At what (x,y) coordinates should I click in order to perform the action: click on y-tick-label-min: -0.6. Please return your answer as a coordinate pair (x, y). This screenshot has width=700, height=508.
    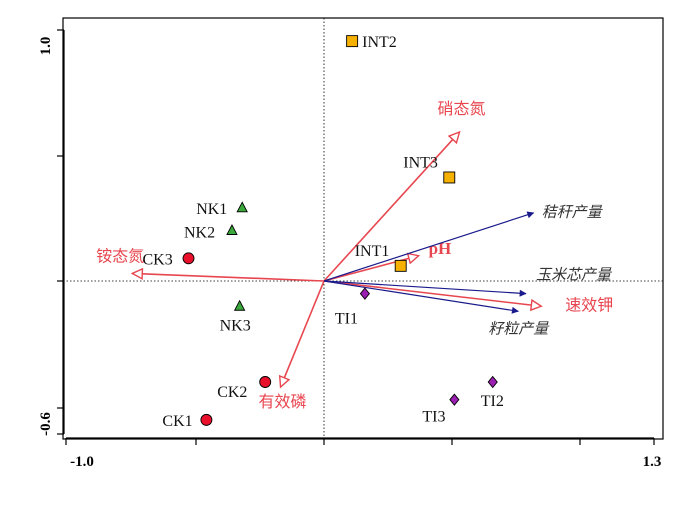
    Looking at the image, I should click on (46, 424).